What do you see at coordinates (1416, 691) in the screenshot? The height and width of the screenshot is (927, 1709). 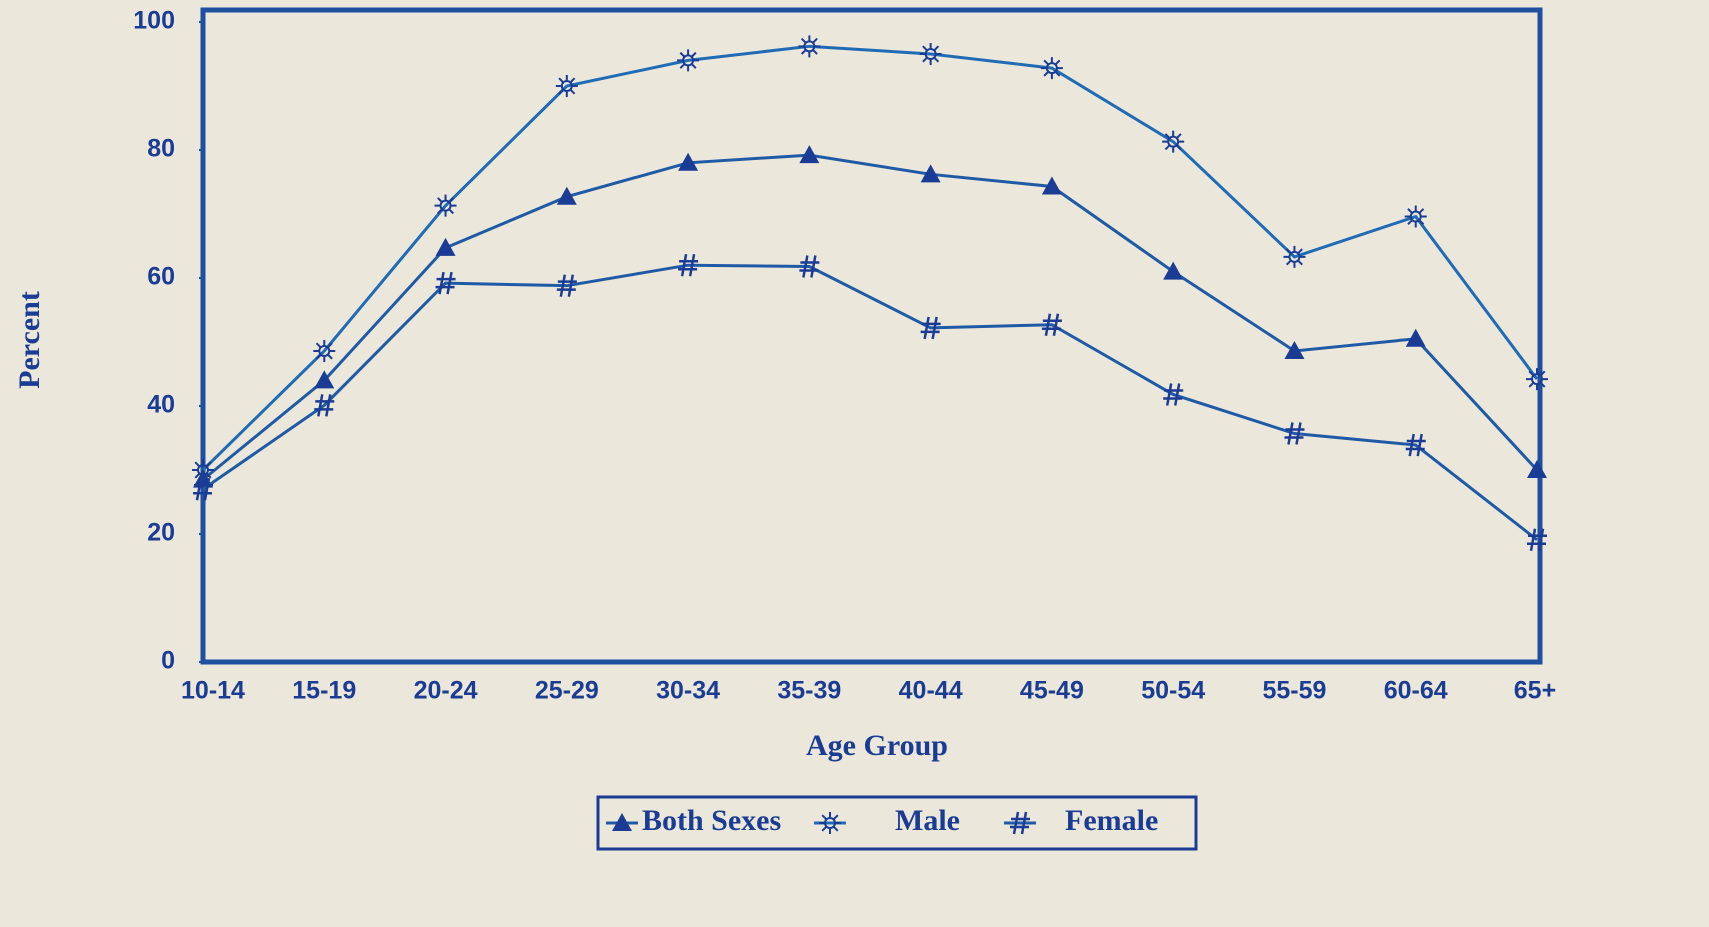 I see `x-tick-label: 60-64` at bounding box center [1416, 691].